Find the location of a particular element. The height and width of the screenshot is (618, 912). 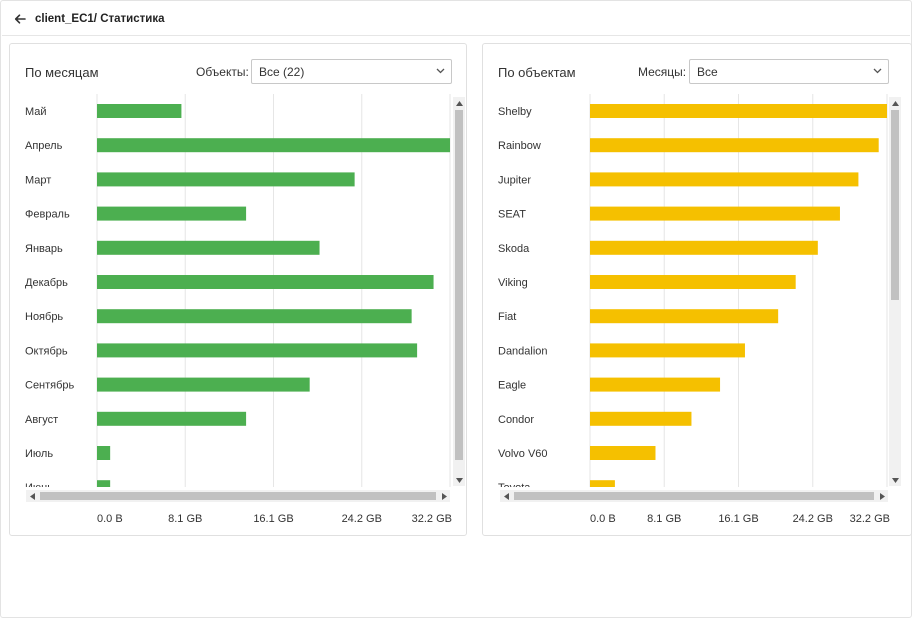

category-label: Jupiter is located at coordinates (514, 180).